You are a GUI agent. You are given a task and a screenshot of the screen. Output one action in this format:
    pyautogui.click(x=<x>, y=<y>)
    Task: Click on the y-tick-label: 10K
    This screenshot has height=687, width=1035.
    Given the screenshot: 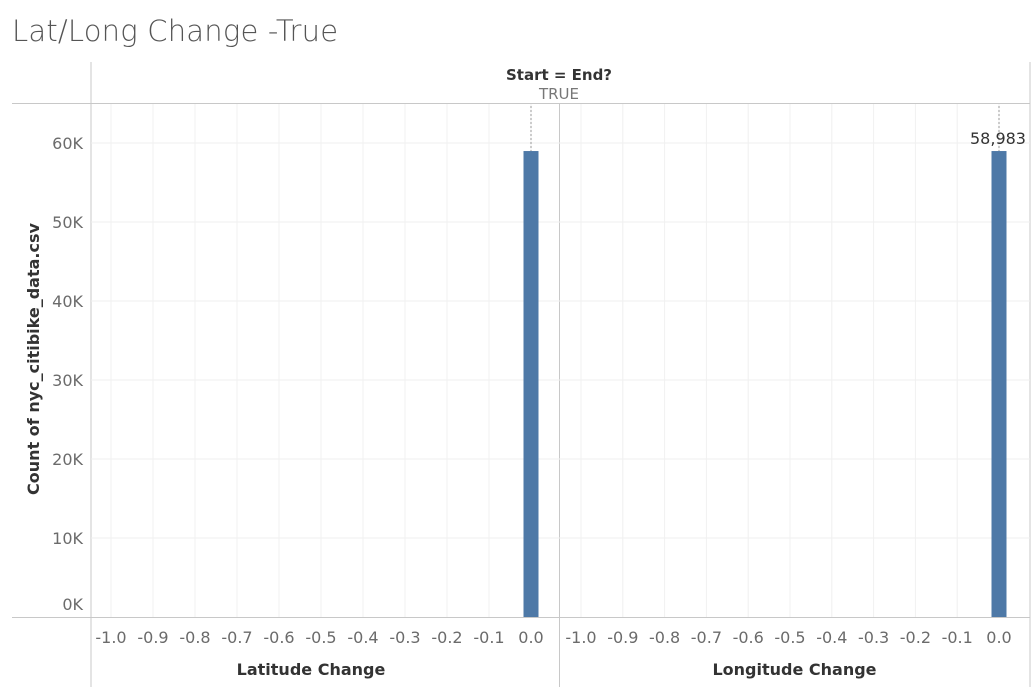 What is the action you would take?
    pyautogui.click(x=67, y=538)
    